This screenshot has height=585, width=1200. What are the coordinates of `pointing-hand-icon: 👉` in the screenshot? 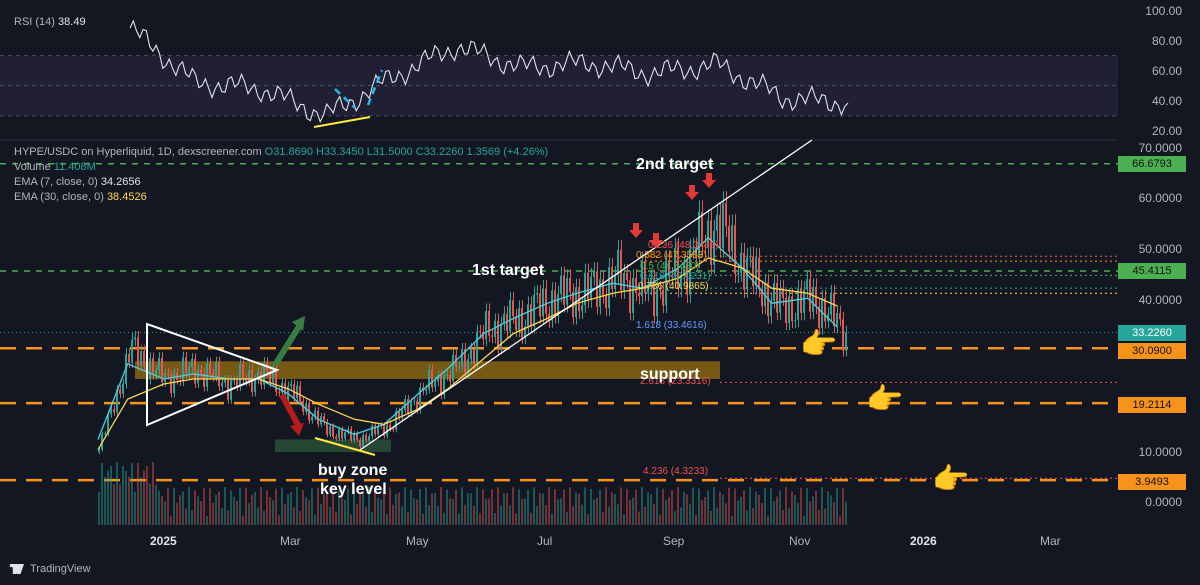 It's located at (885, 399).